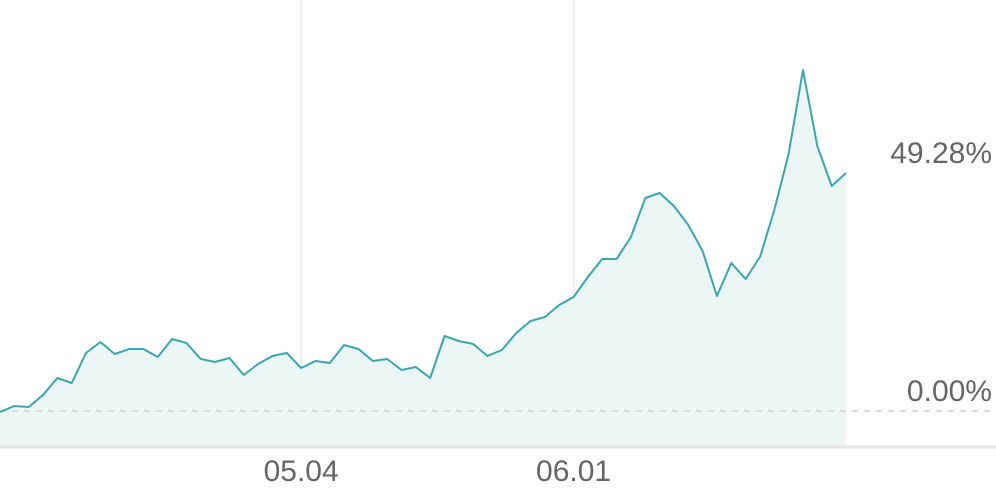 The image size is (996, 490). I want to click on last-value-label: 49.28%, so click(941, 153).